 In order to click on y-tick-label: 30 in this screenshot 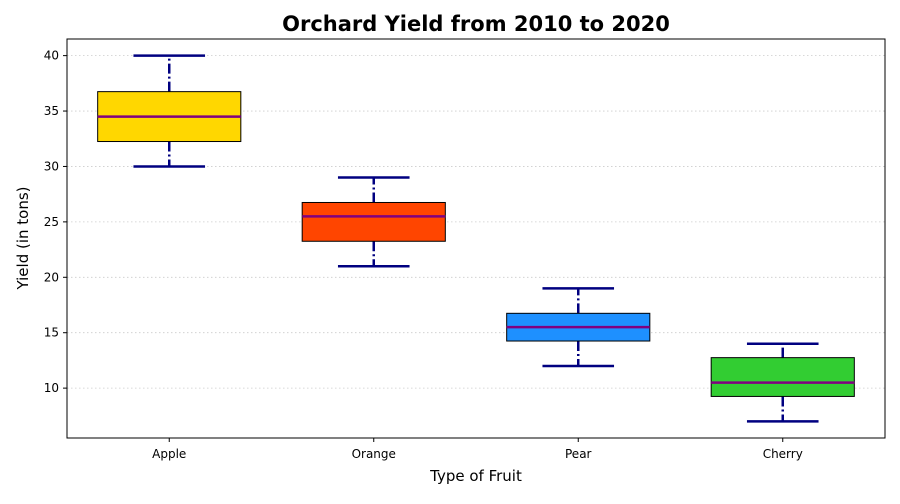, I will do `click(51, 166)`.